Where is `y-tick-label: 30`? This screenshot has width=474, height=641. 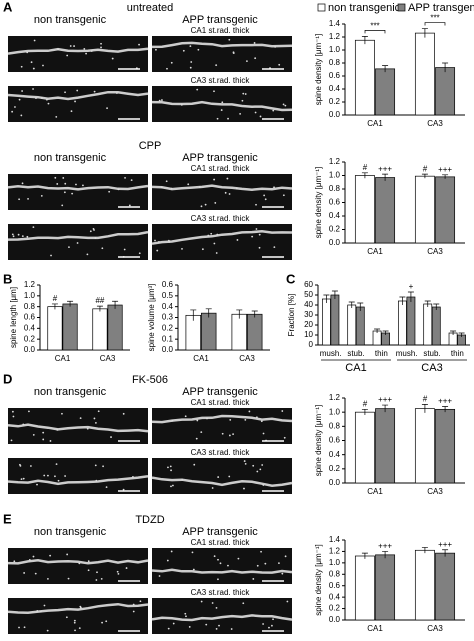 y-tick-label: 30 is located at coordinates (308, 314).